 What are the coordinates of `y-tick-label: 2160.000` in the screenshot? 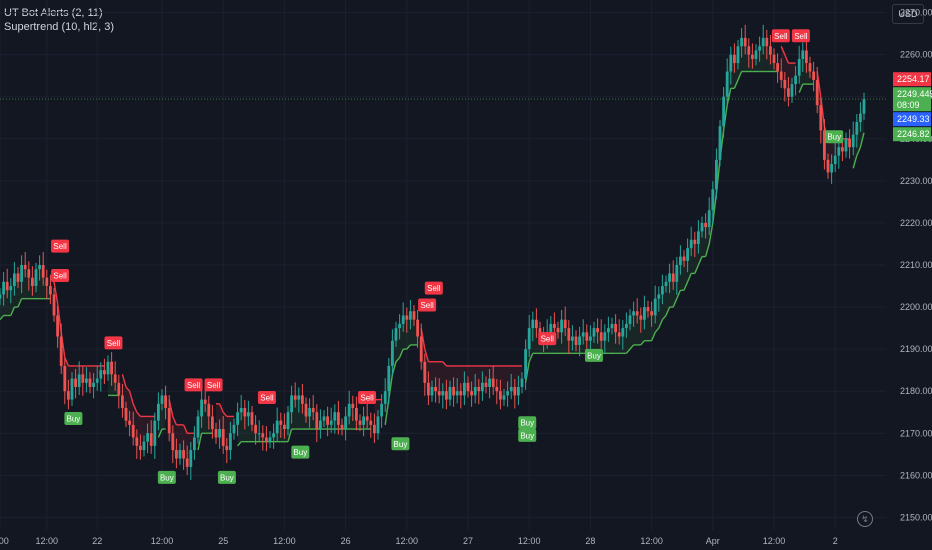 It's located at (916, 475).